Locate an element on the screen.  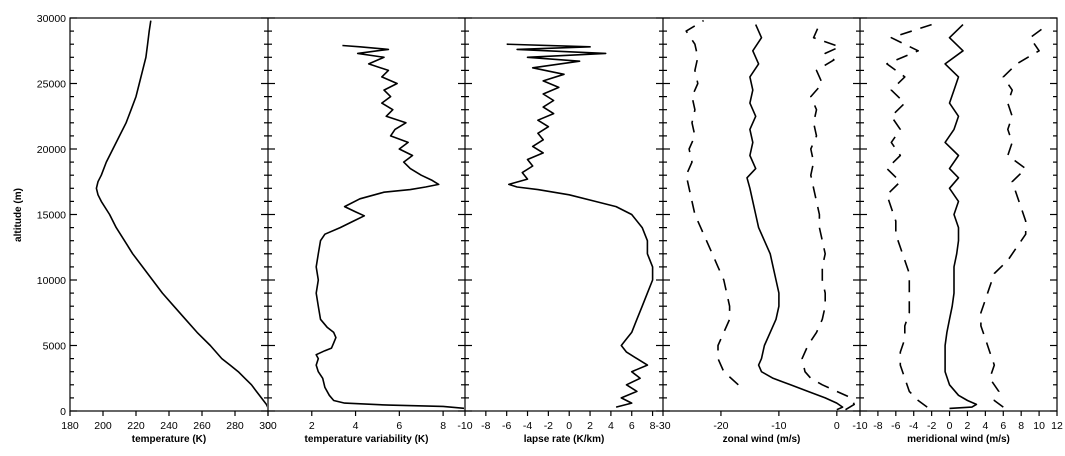
panel-2-series is located at coordinates (389, 227).